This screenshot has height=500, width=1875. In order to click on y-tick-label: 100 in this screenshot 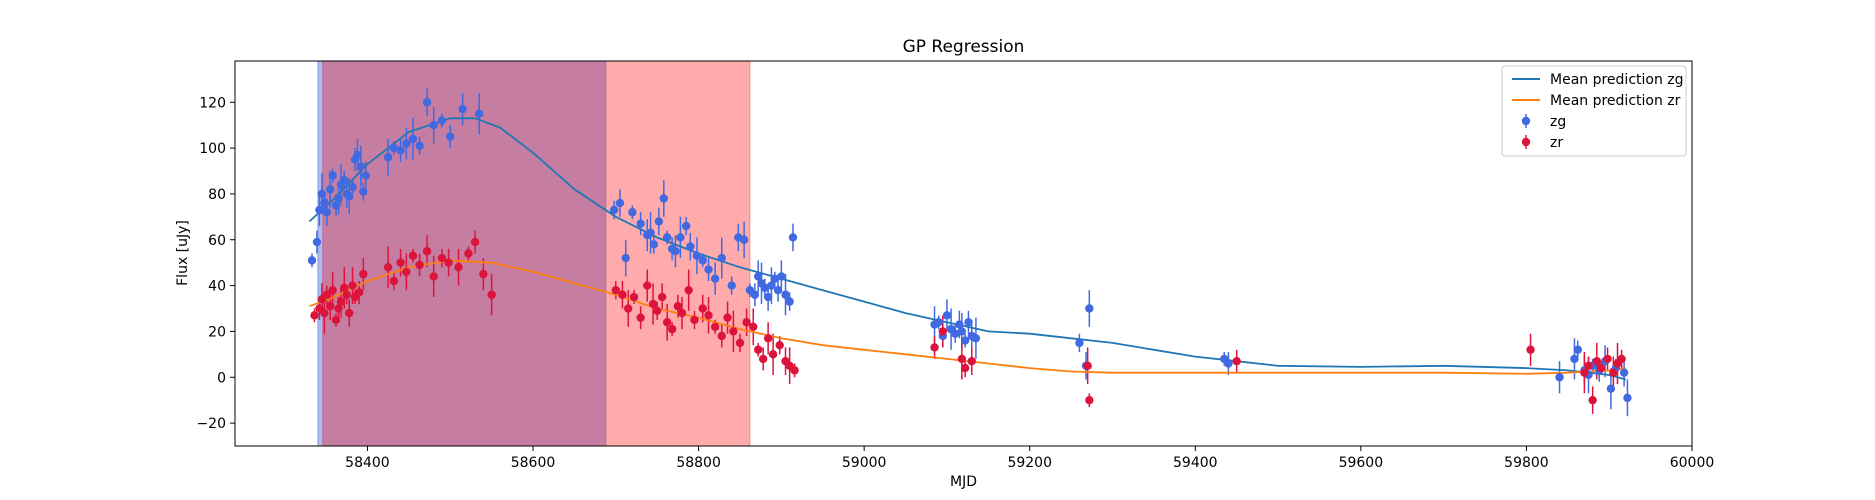, I will do `click(212, 149)`.